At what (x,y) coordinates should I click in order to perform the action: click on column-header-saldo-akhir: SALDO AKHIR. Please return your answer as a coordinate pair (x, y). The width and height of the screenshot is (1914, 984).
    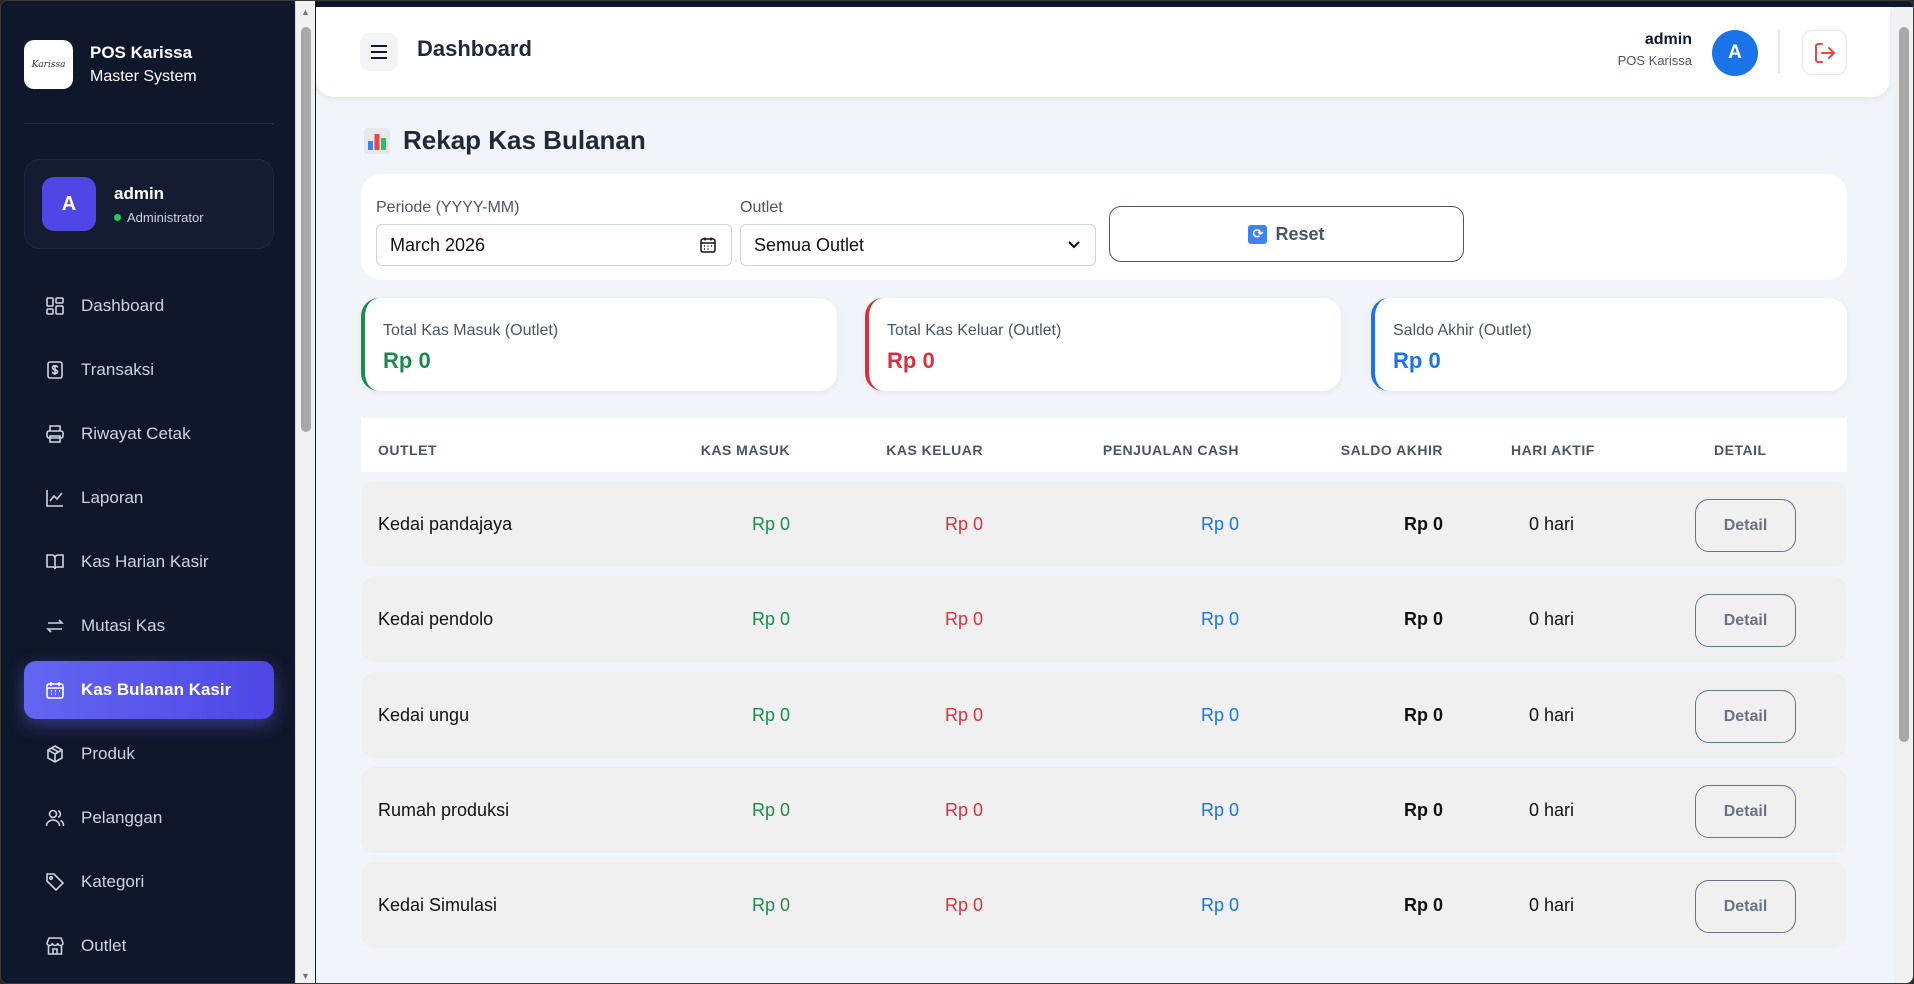
    Looking at the image, I should click on (1391, 450).